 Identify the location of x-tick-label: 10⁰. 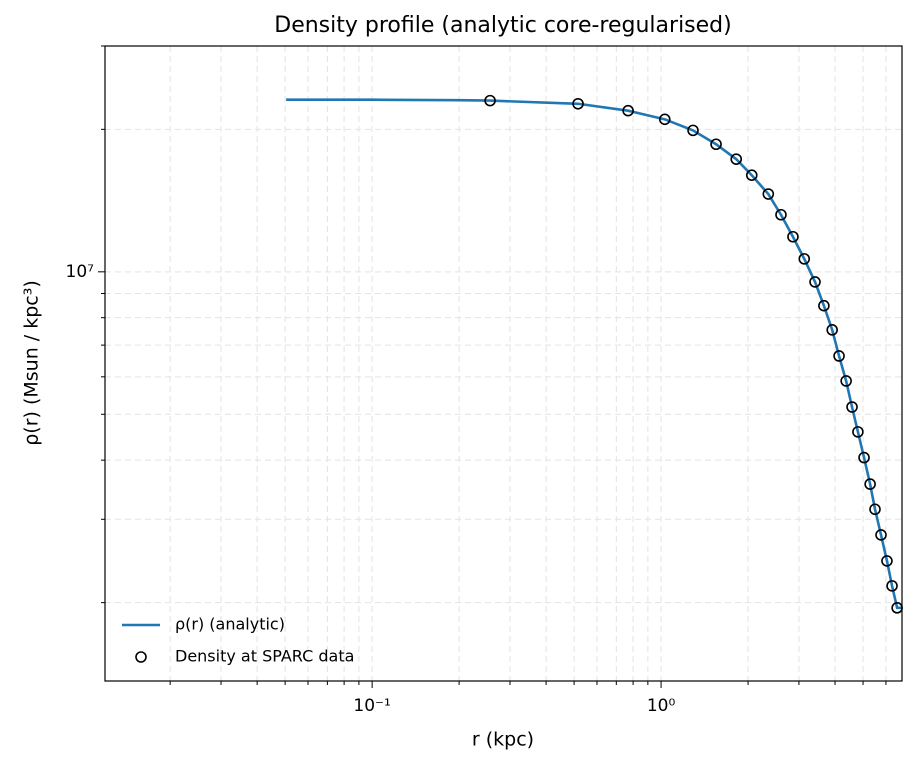
(661, 706).